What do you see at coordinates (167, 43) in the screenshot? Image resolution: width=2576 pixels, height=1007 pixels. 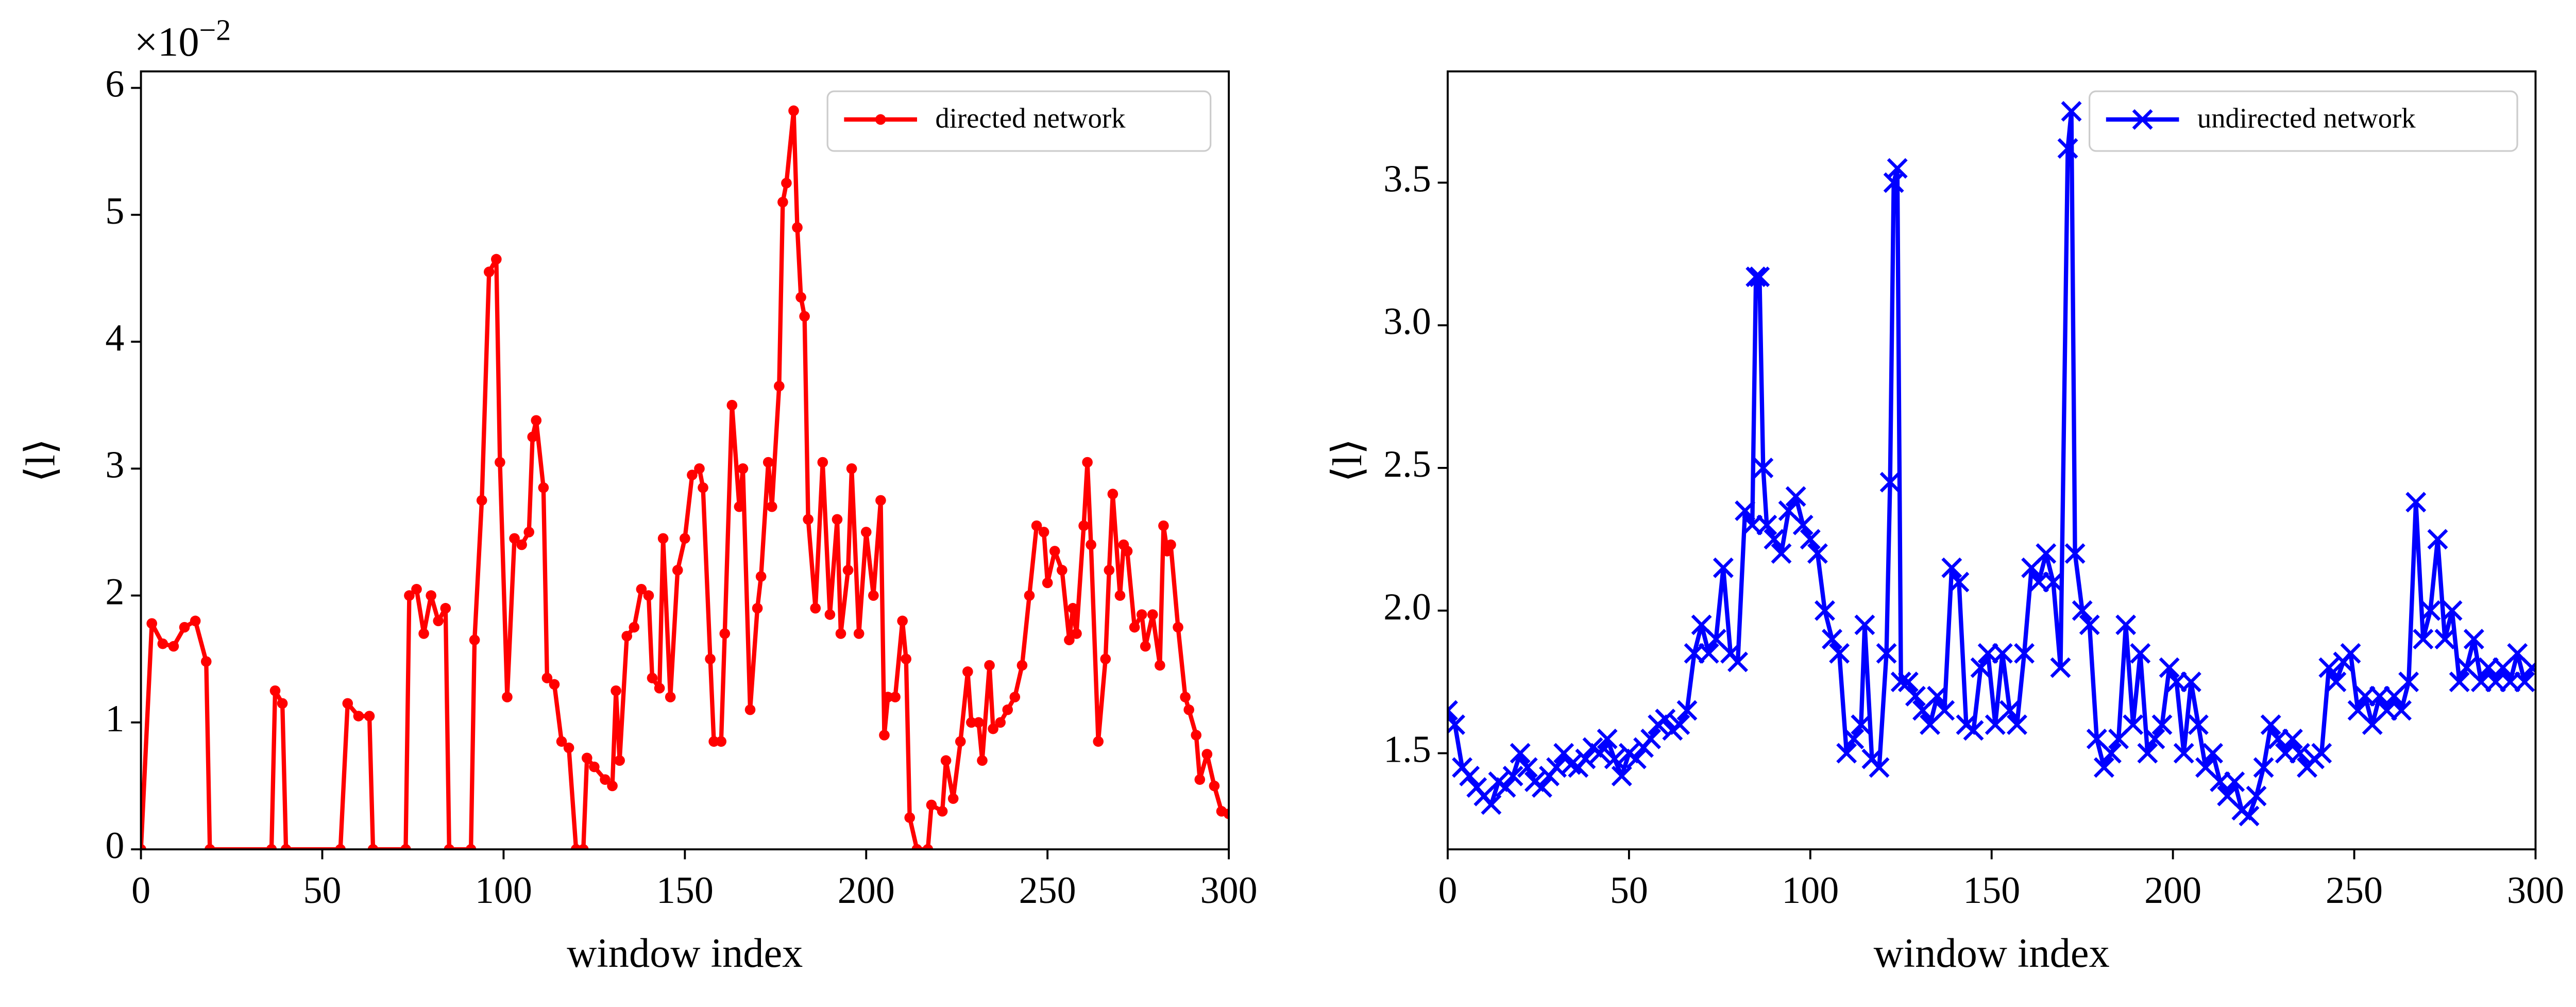 I see `offset-base: ×10` at bounding box center [167, 43].